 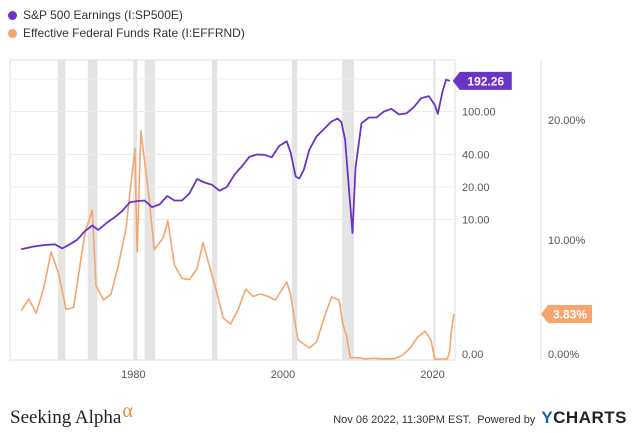 I want to click on x-tick-label-2: 2020, so click(x=432, y=375).